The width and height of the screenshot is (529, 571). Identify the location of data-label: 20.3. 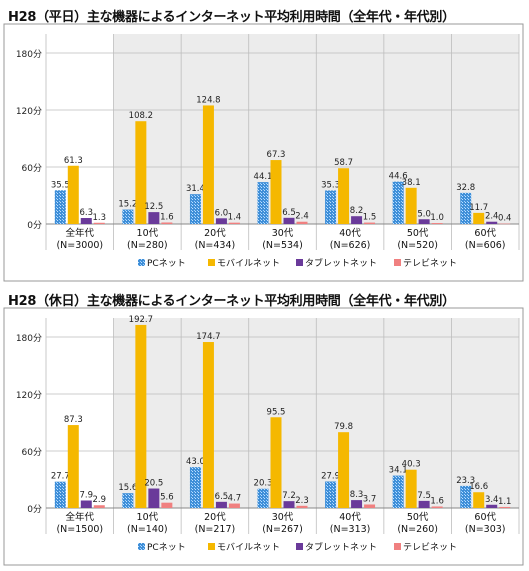
(263, 484).